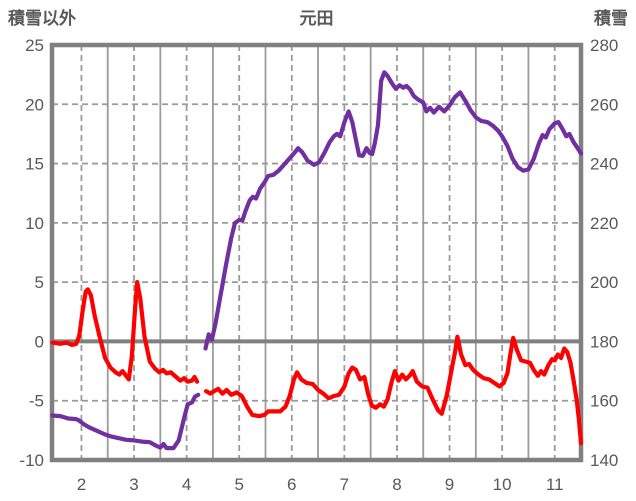 The image size is (636, 501). Describe the element at coordinates (396, 484) in the screenshot. I see `x-tick-label: 8` at that location.